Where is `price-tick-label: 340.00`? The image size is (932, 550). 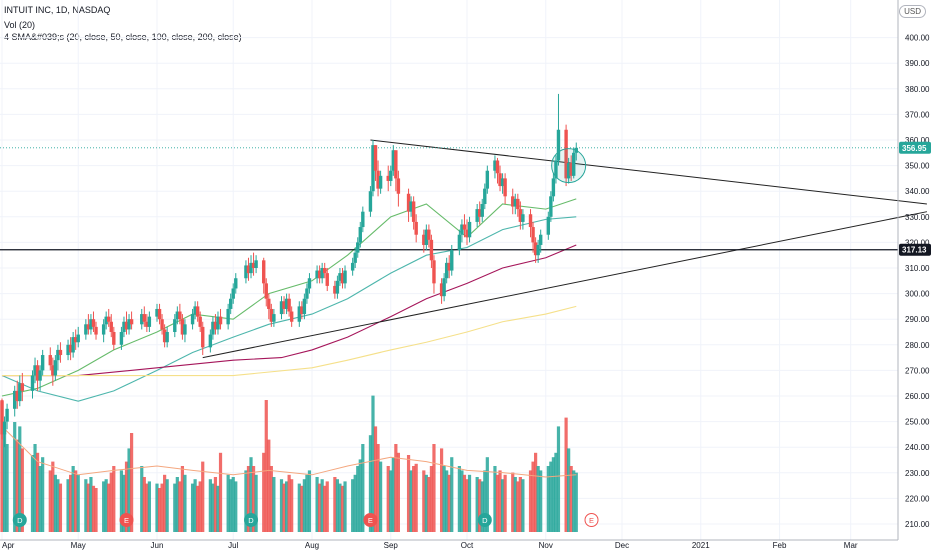 price-tick-label: 340.00 is located at coordinates (917, 191).